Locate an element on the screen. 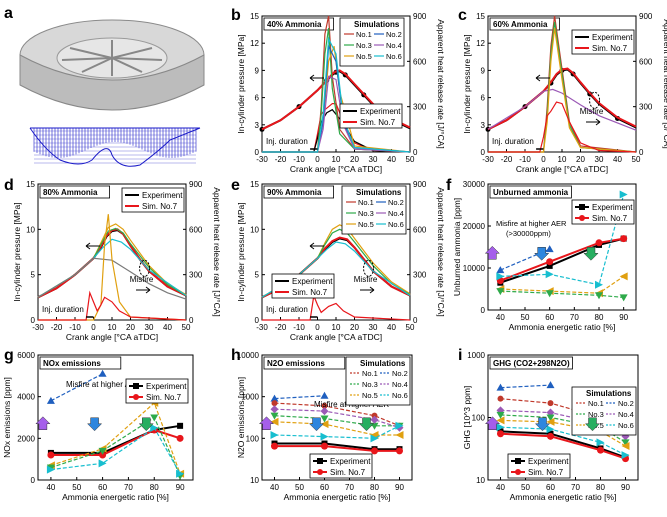 The width and height of the screenshot is (667, 517). y-tick-label: 20000 is located at coordinates (474, 226).